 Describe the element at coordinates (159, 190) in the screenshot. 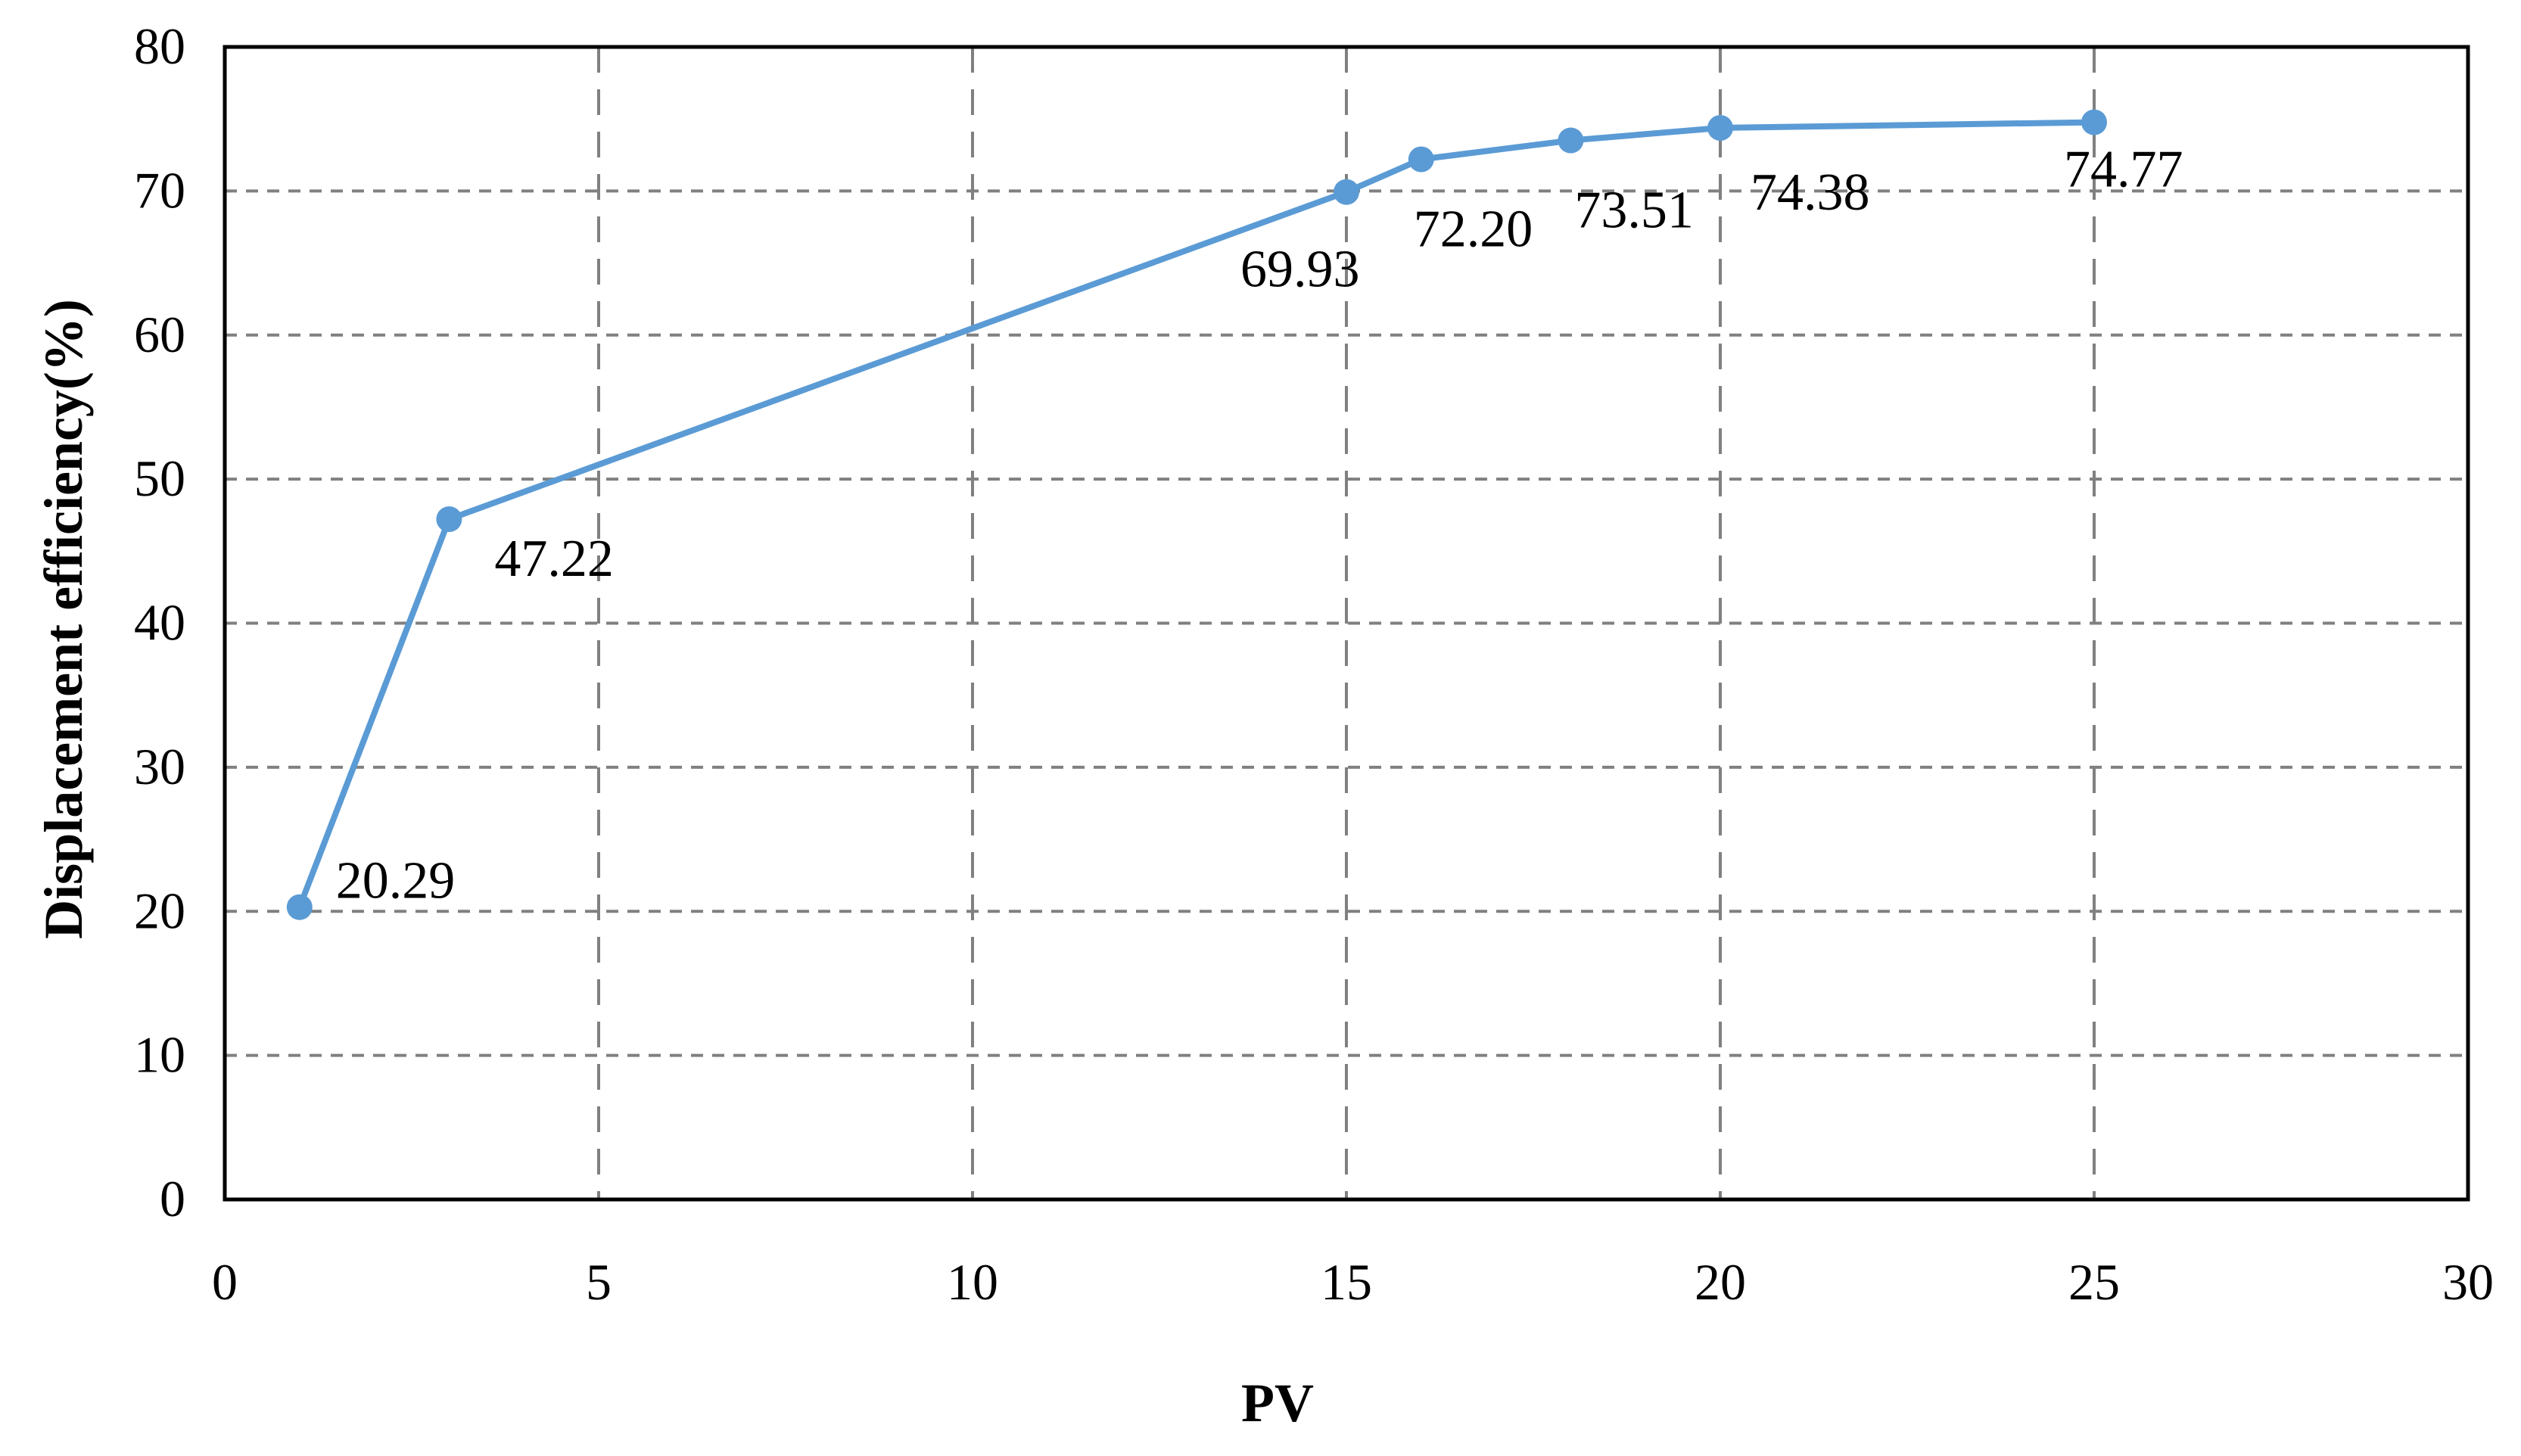

I see `y-tick-label: 70` at that location.